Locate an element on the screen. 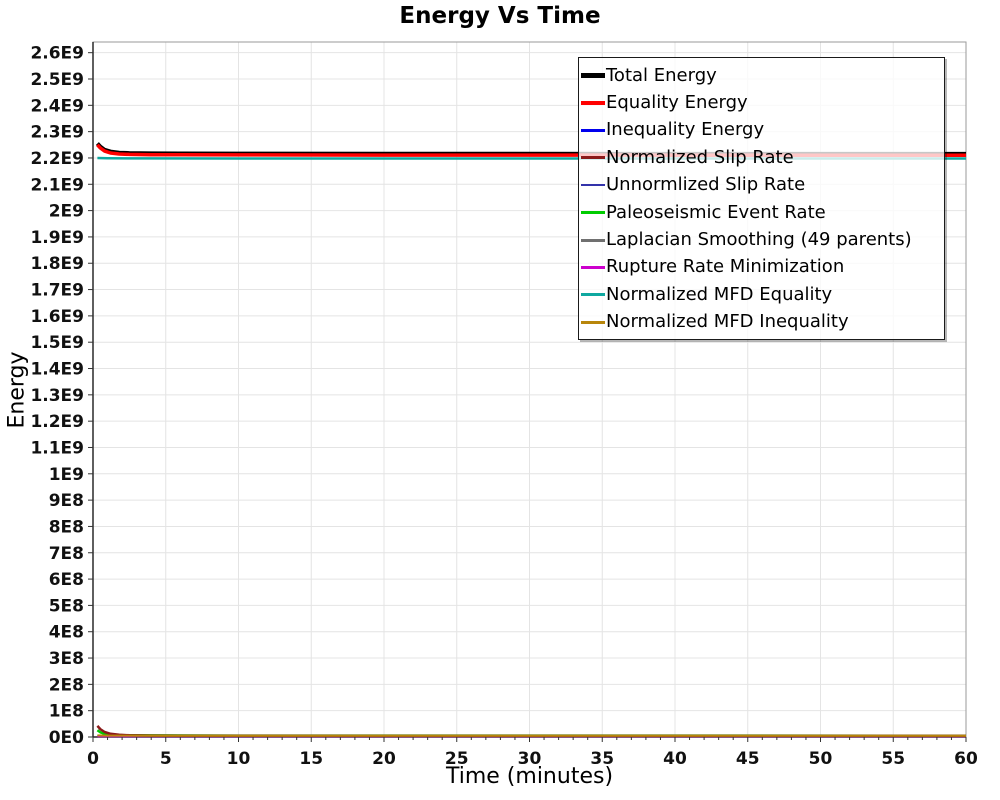  x-tick-label: 0 is located at coordinates (93, 759).